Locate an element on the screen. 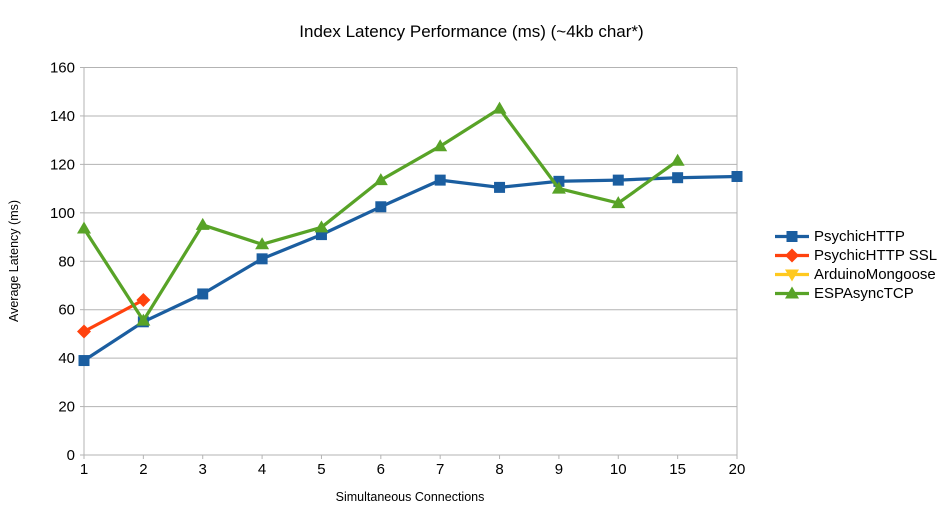  y-tick-label: 80 is located at coordinates (66, 261).